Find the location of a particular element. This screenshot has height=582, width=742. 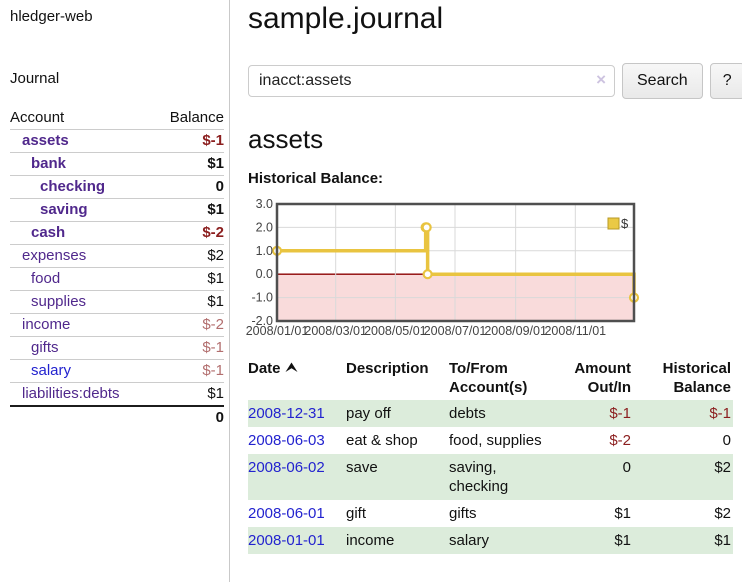

transaction-balance: $1 is located at coordinates (722, 540).